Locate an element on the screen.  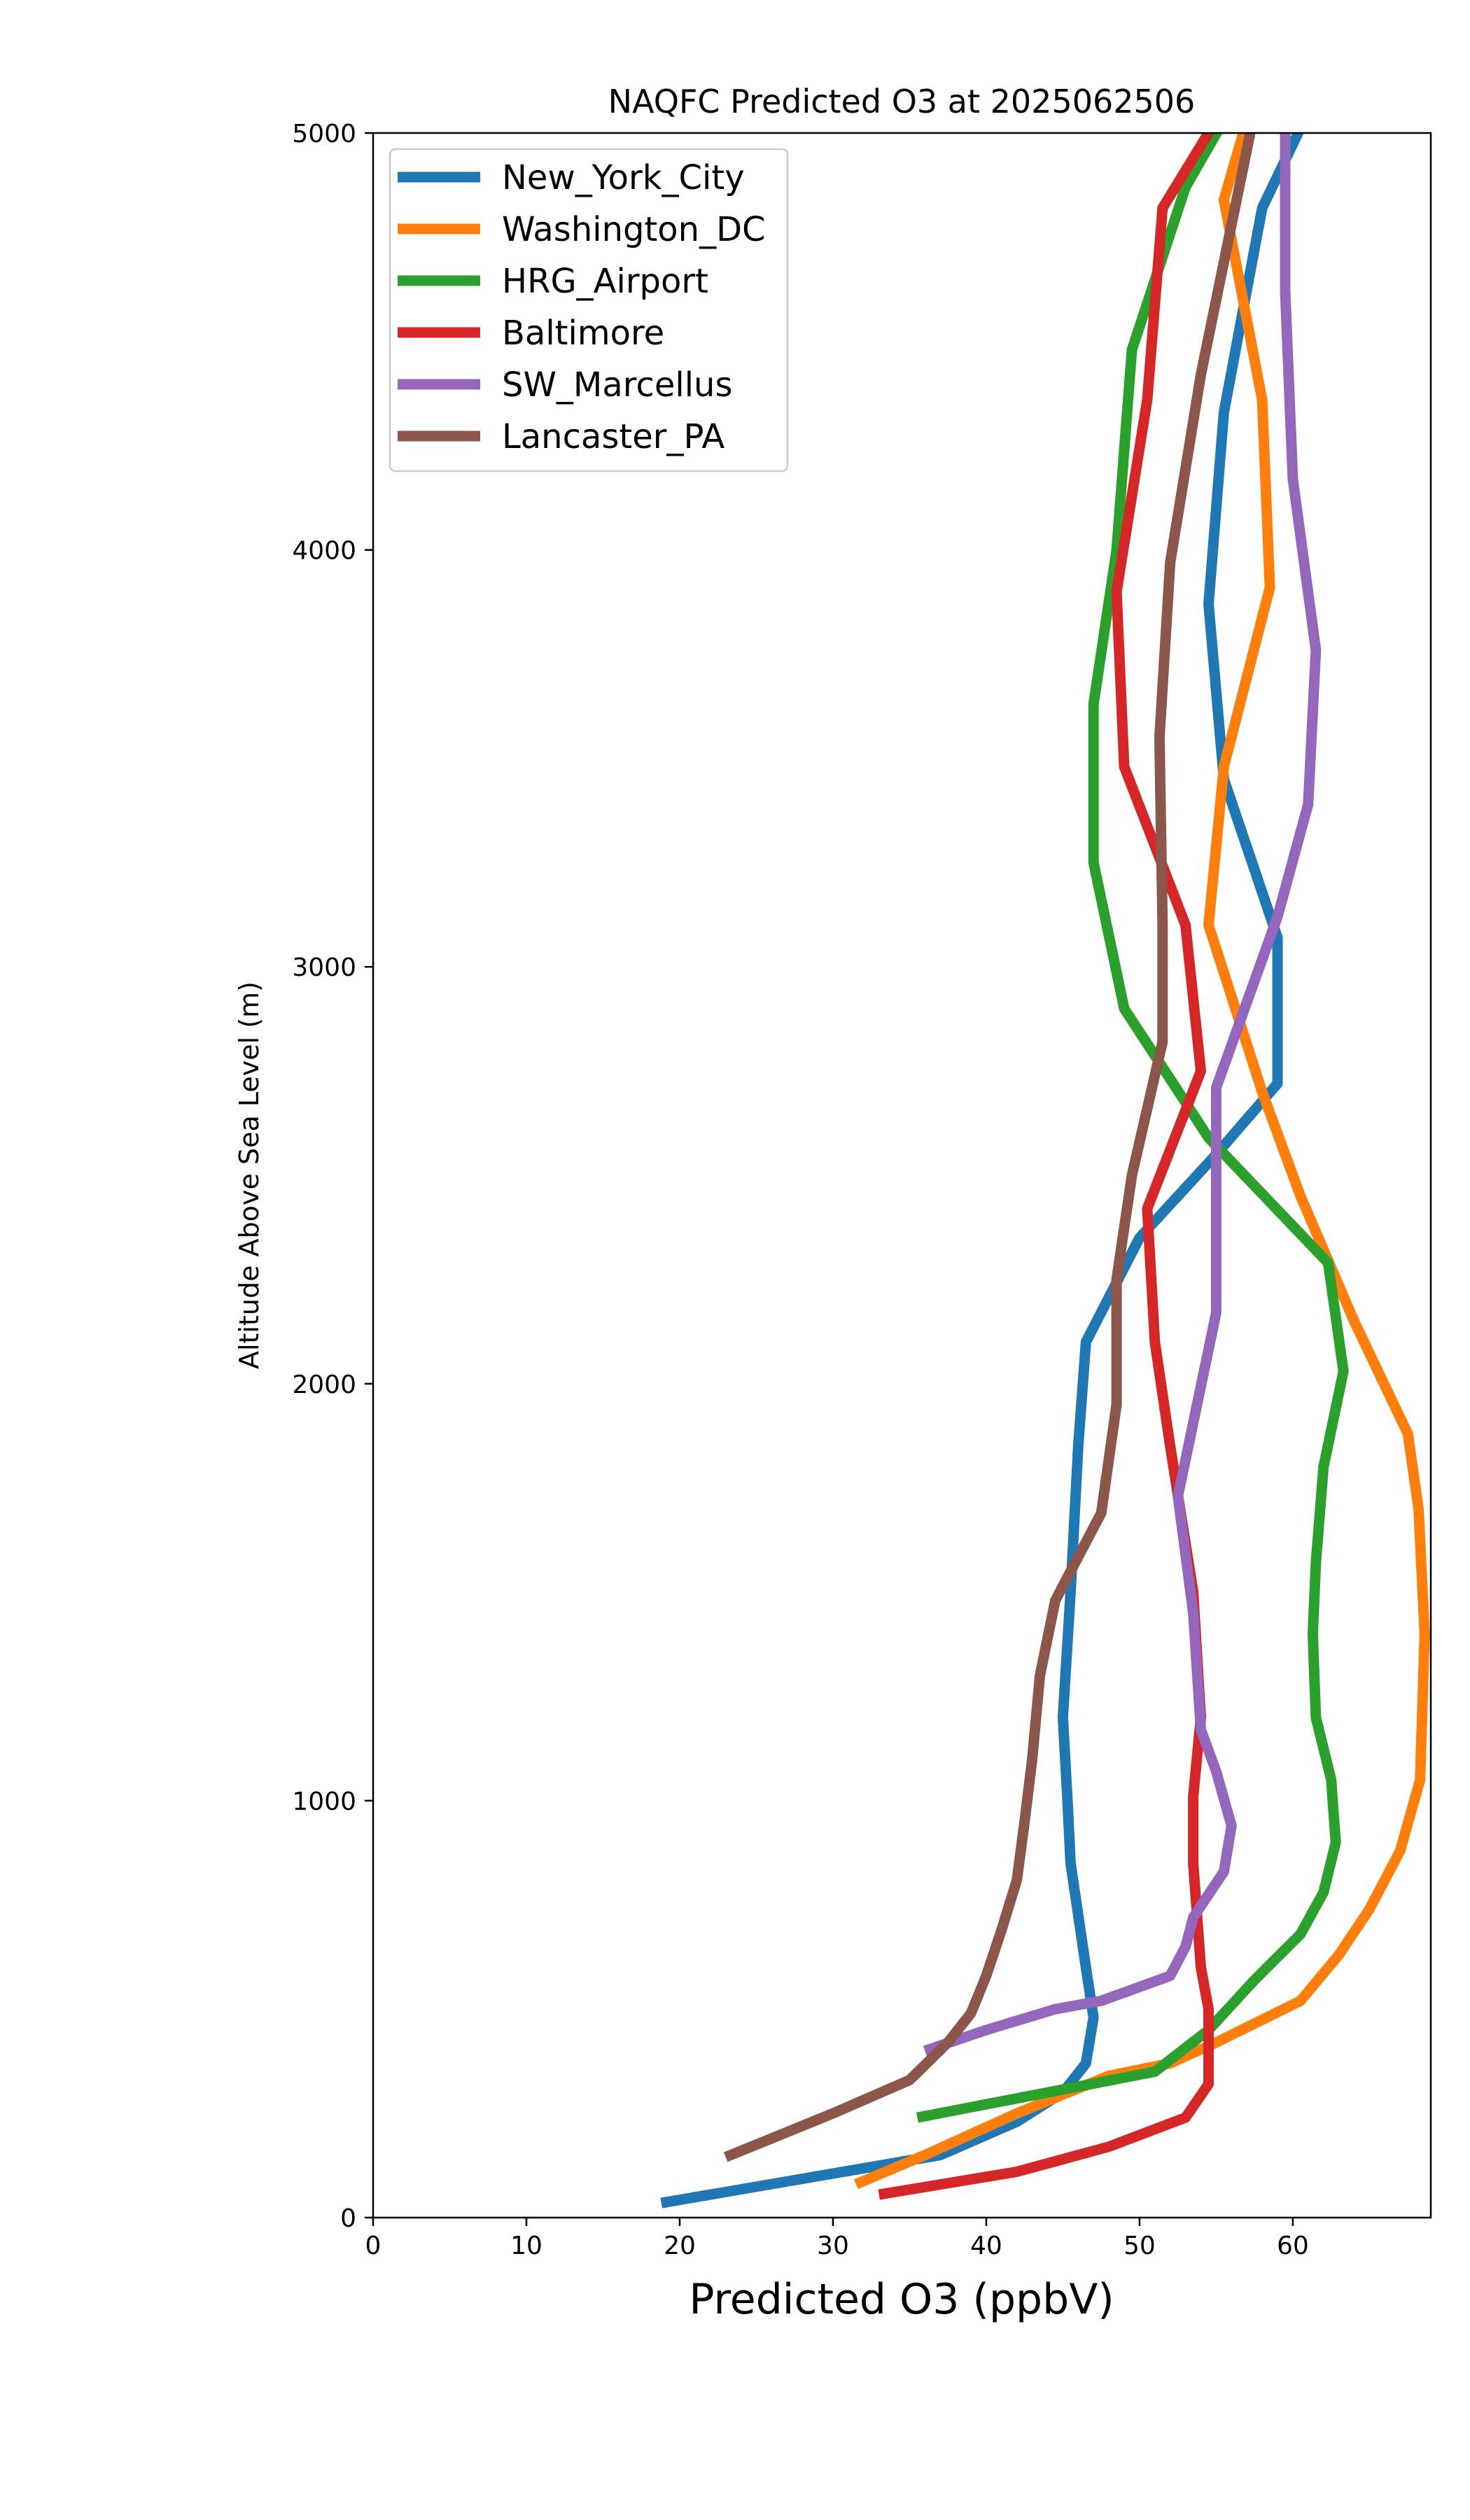
y-axis-title: Altitude Above Sea Level (m) is located at coordinates (249, 1175).